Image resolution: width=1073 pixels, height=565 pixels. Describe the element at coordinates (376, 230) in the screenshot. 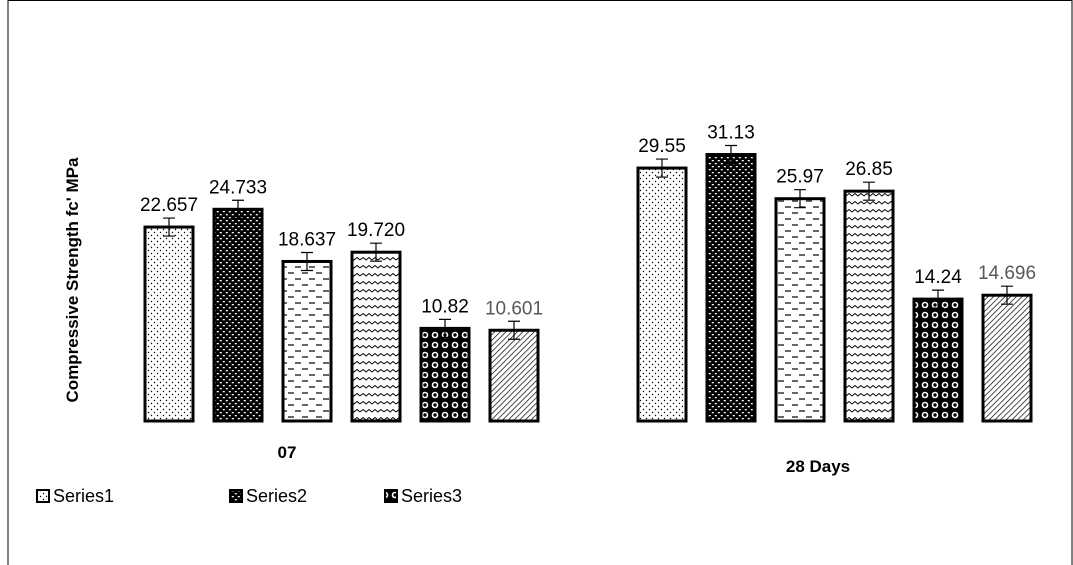

I see `data-label: 19.720` at that location.